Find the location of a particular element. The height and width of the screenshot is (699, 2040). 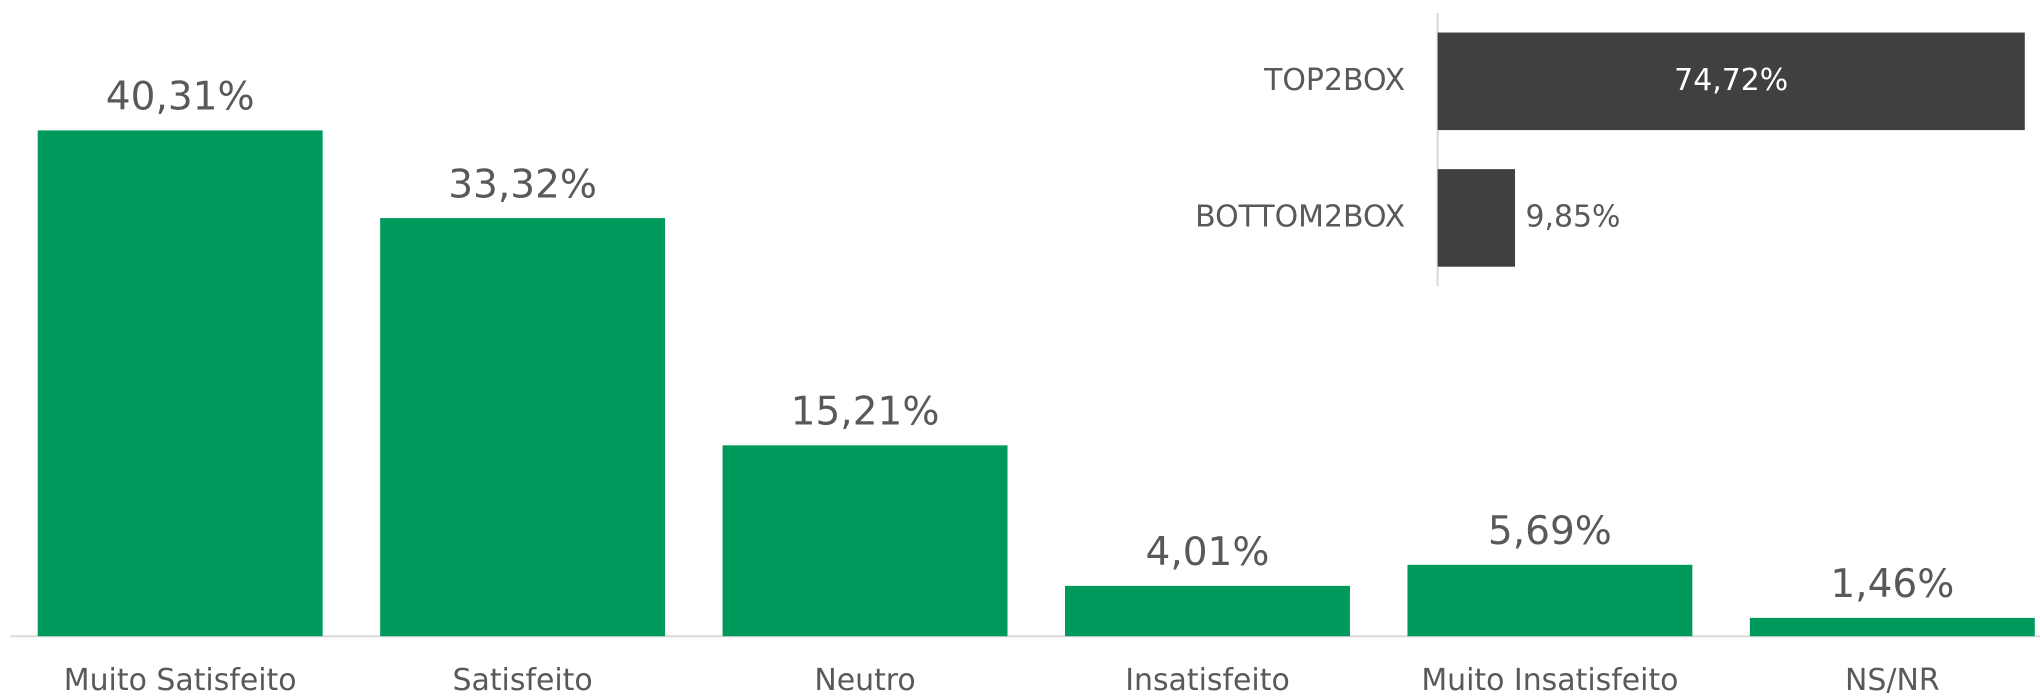

value-label: 4,01% is located at coordinates (1208, 552).